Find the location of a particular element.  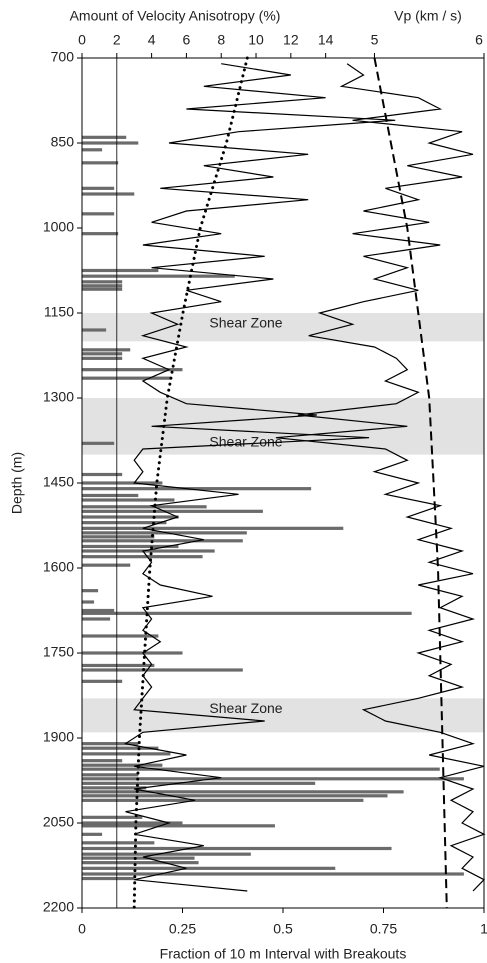

x-tick-label: 0 is located at coordinates (82, 929).